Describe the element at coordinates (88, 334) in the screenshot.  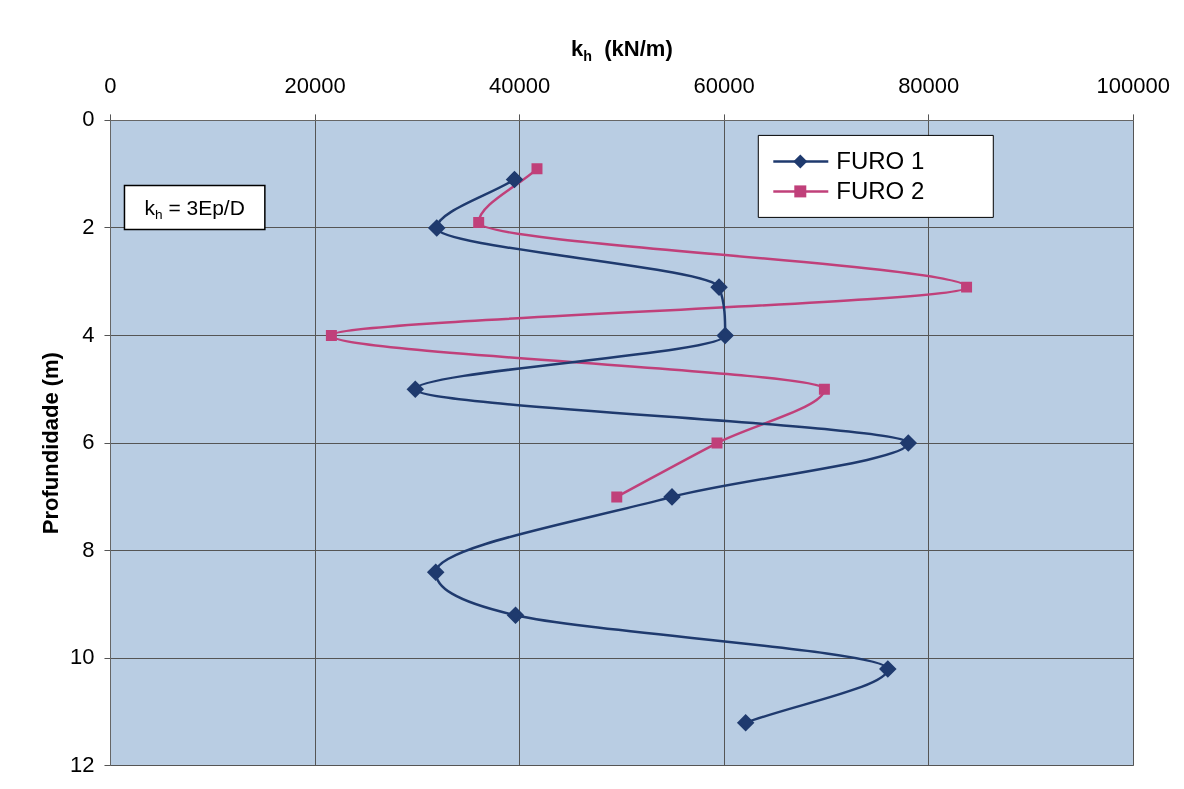
I see `y-tick-label: 4` at that location.